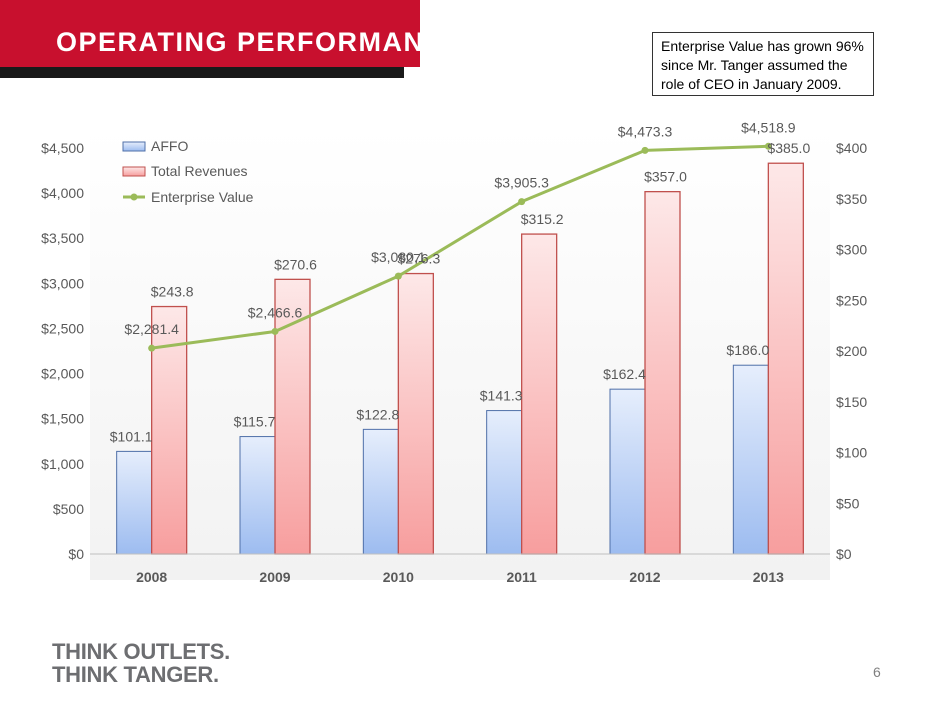 The image size is (940, 705). What do you see at coordinates (851, 300) in the screenshot?
I see `right-tick-label: $250` at bounding box center [851, 300].